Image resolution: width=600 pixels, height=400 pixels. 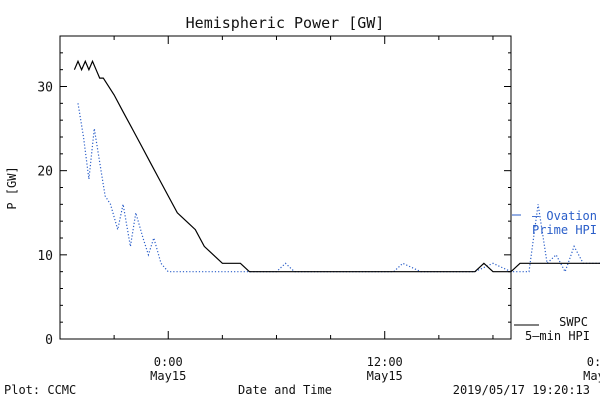 What do you see at coordinates (285, 23) in the screenshot?
I see `chart-title: Hemispheric Power [GW]` at bounding box center [285, 23].